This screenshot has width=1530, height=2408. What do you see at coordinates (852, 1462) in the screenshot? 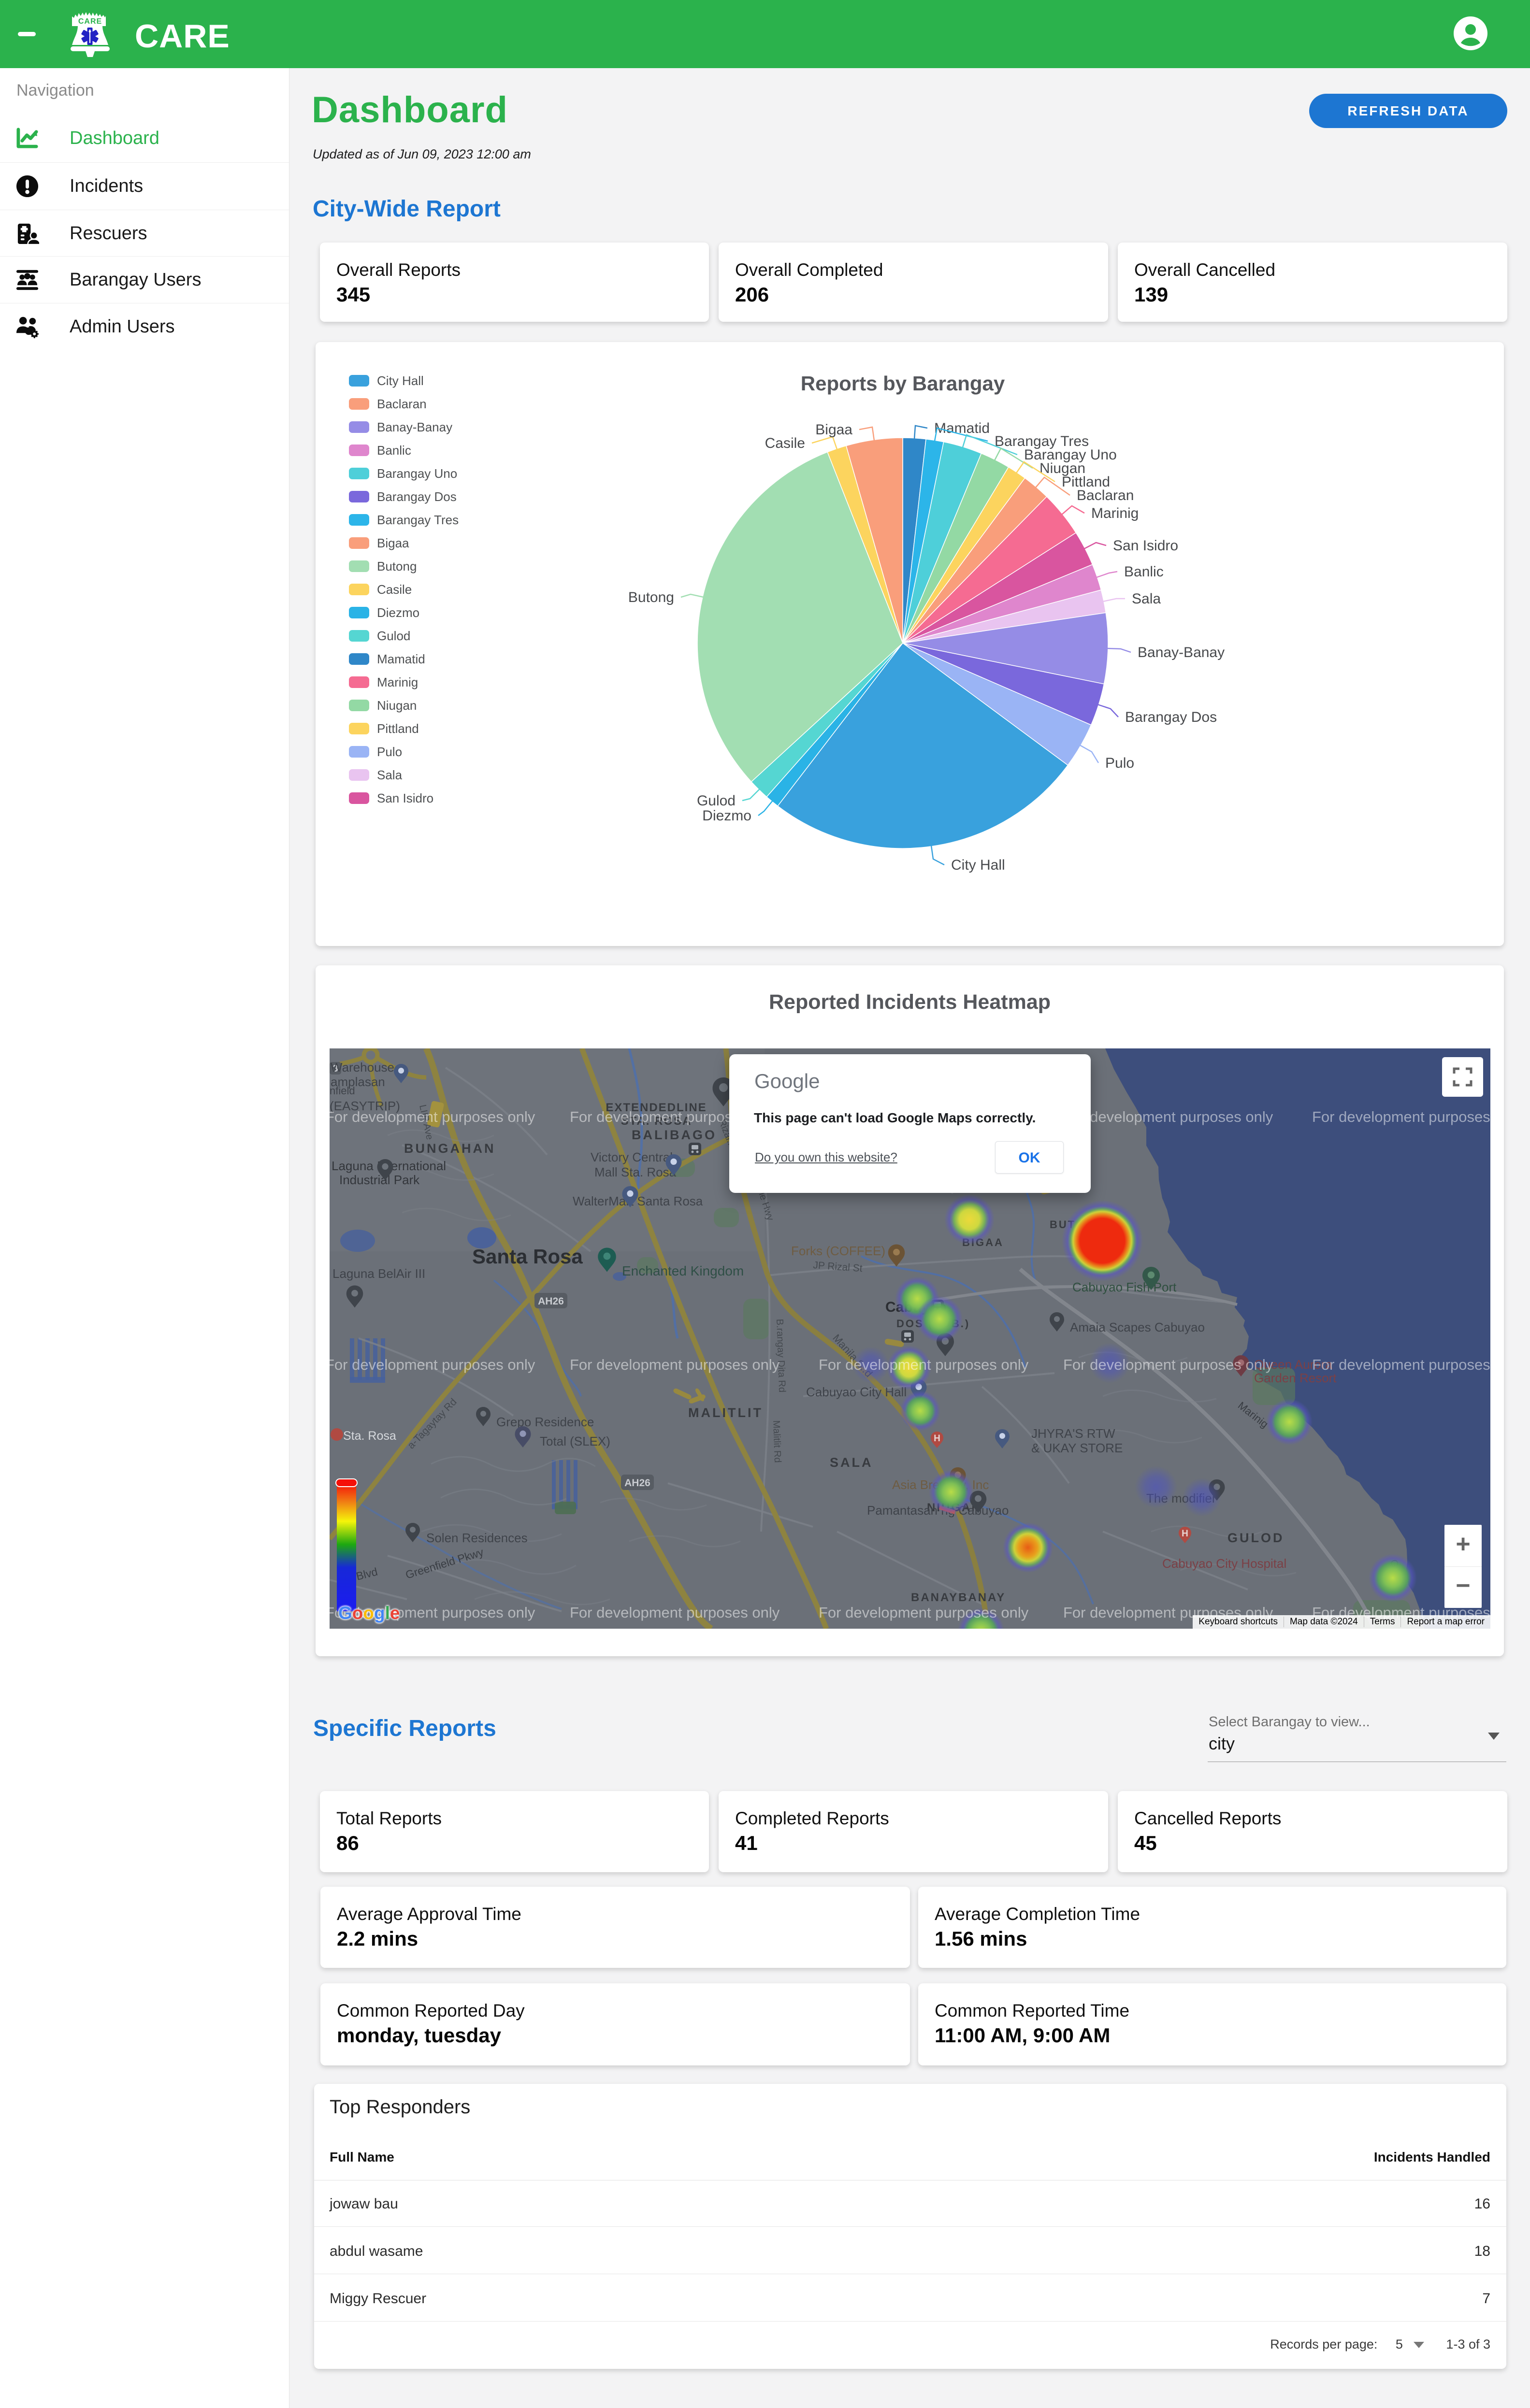
I see `svg-text: SALA` at bounding box center [852, 1462].